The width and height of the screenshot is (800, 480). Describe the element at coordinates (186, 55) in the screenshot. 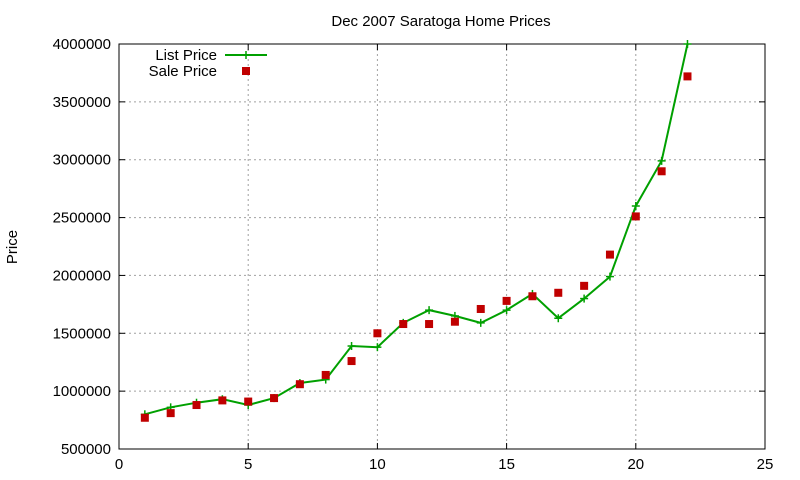

I see `legend-label: List Price` at that location.